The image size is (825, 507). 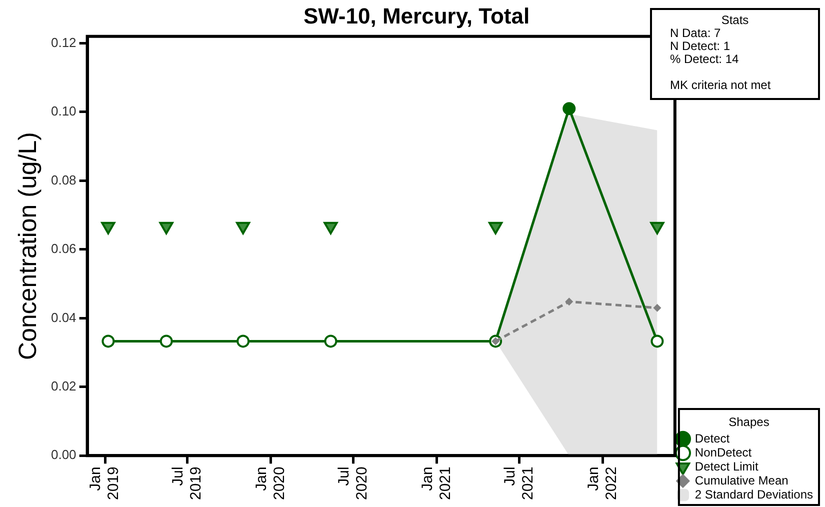 I want to click on annotation: MK criteria not met, so click(x=720, y=85).